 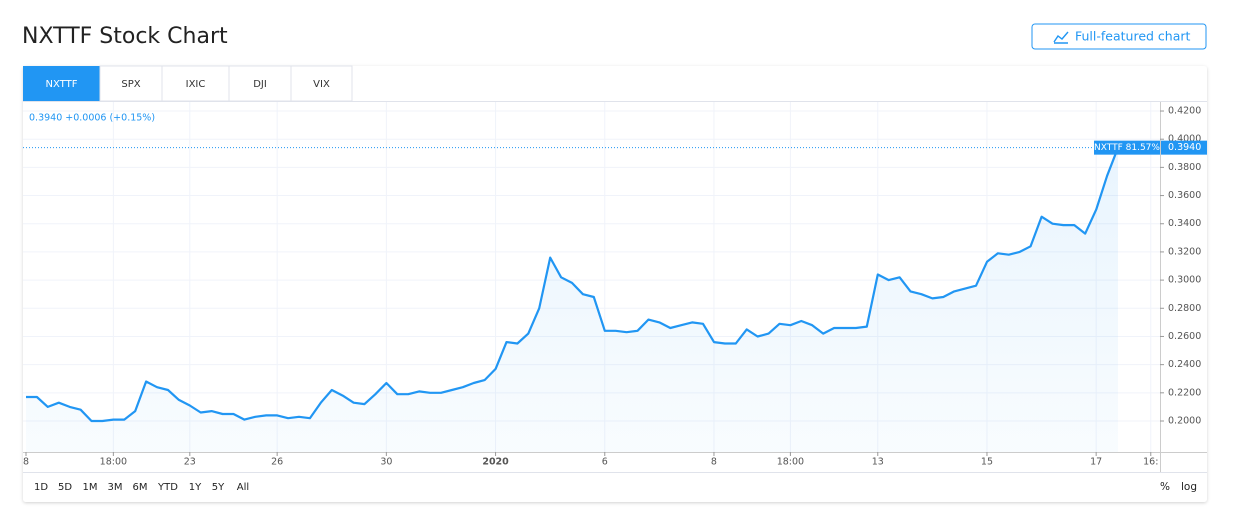 I want to click on tab-label: SPX, so click(x=130, y=84).